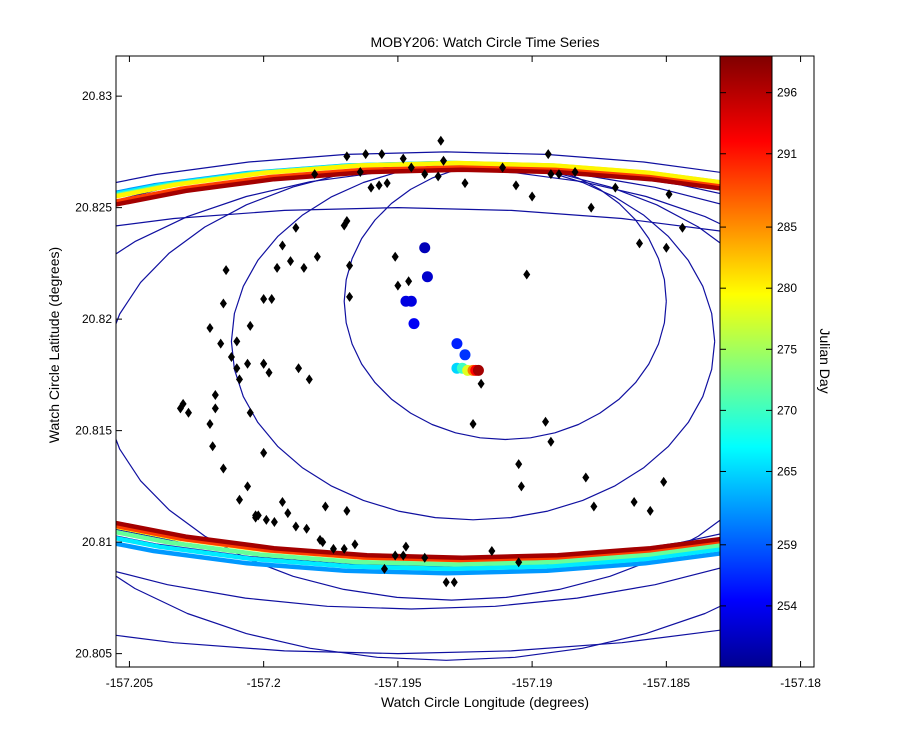 This screenshot has height=755, width=900. Describe the element at coordinates (787, 545) in the screenshot. I see `colorbar-tick-label-1: 259` at that location.